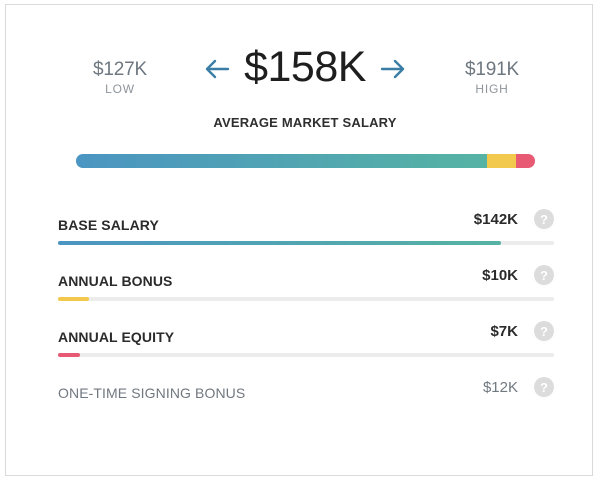 The width and height of the screenshot is (600, 482). What do you see at coordinates (115, 281) in the screenshot?
I see `component-name: ANNUAL BONUS` at bounding box center [115, 281].